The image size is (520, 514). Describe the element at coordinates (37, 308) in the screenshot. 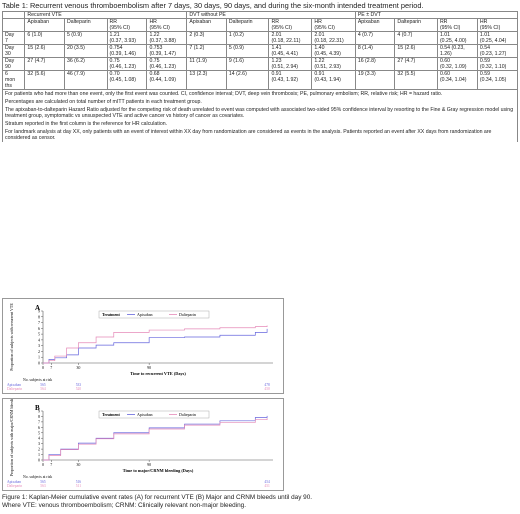

I see `panel-letter: A` at that location.